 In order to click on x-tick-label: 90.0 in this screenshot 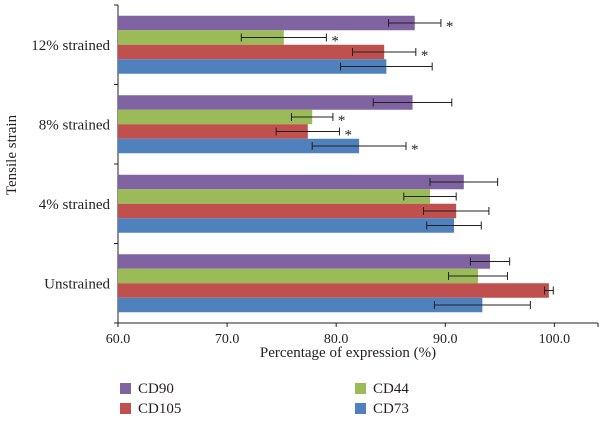, I will do `click(445, 339)`.